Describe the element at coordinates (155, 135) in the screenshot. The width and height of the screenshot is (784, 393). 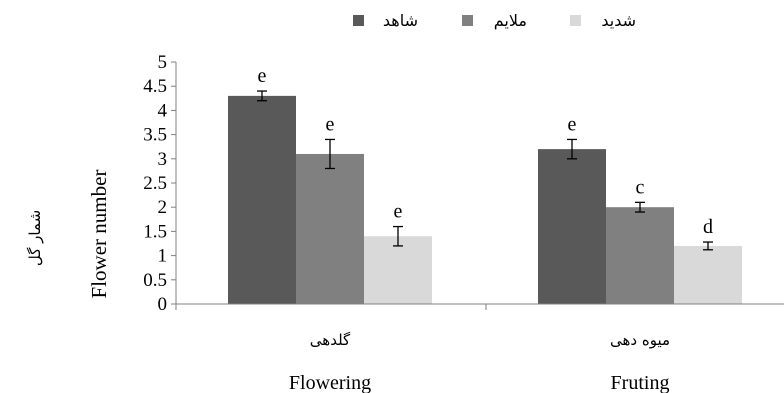
I see `y-tick-label: 3.5` at that location.